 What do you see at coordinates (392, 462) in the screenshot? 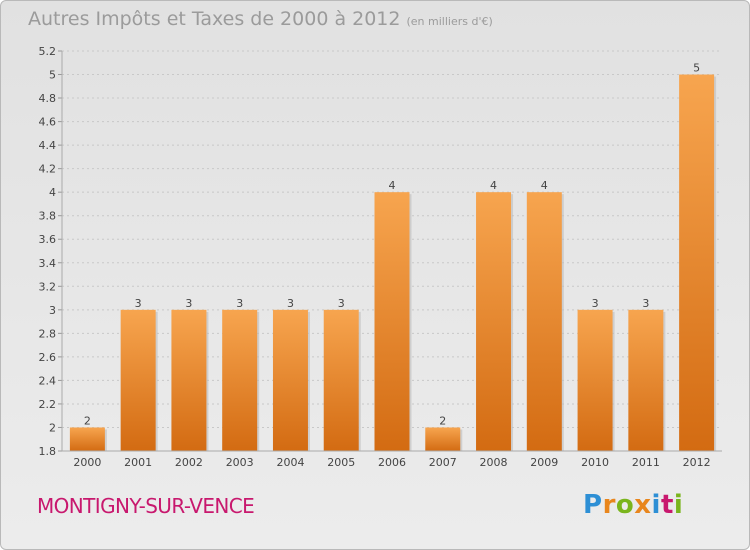
I see `x-tick-label: 2006` at bounding box center [392, 462].